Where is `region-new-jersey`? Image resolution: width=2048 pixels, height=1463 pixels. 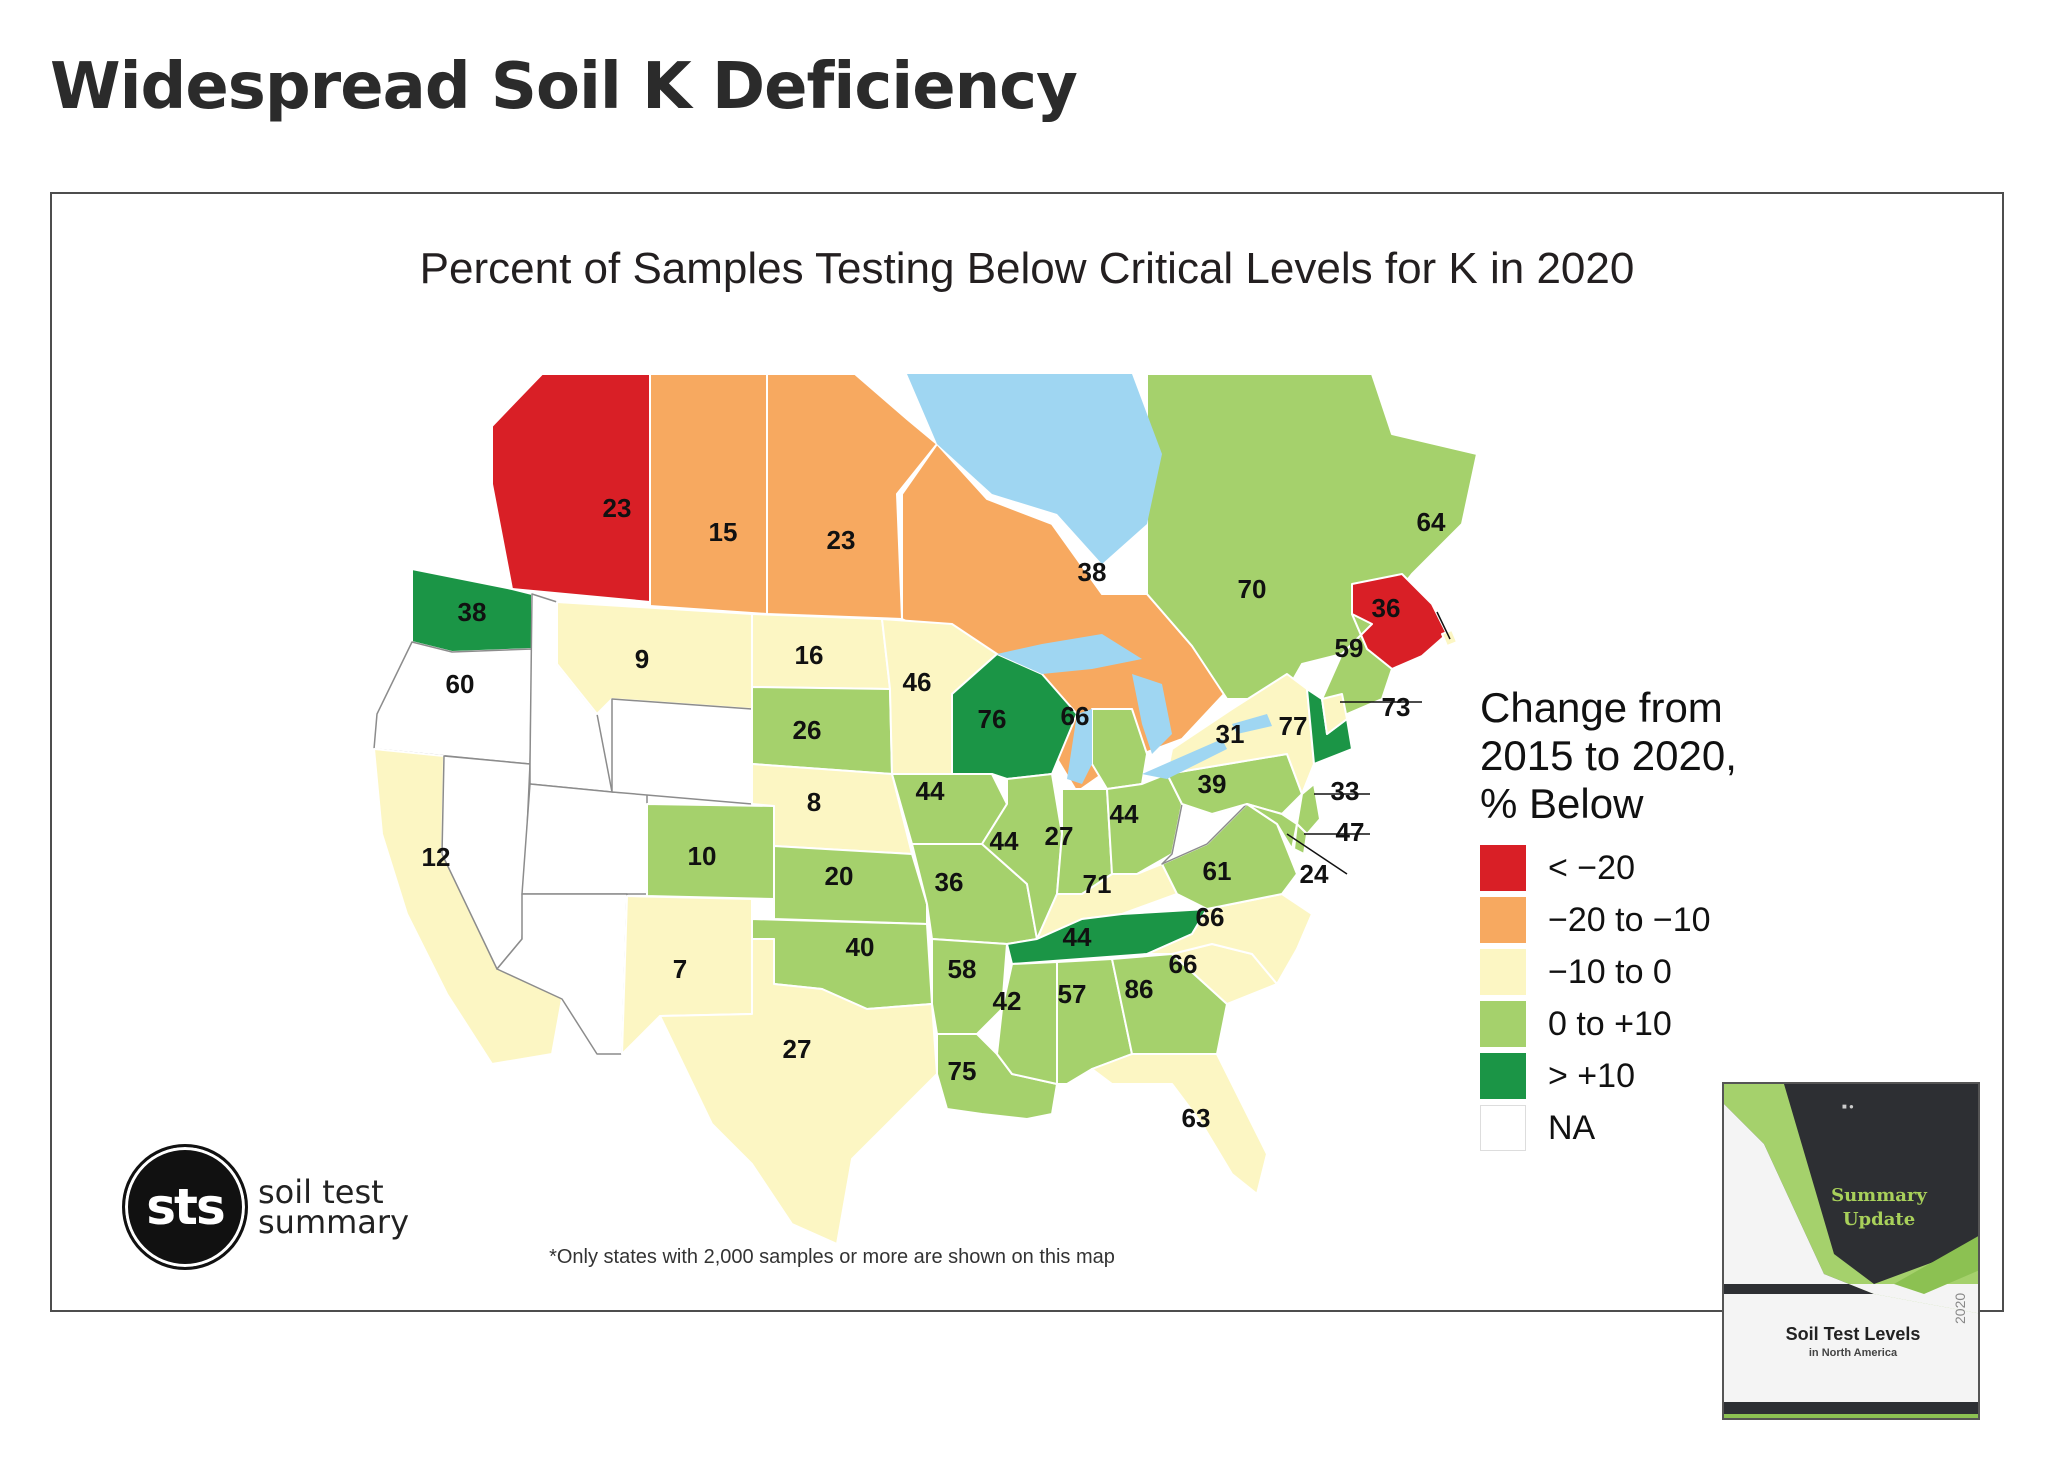
region-new-jersey is located at coordinates (1308, 809).